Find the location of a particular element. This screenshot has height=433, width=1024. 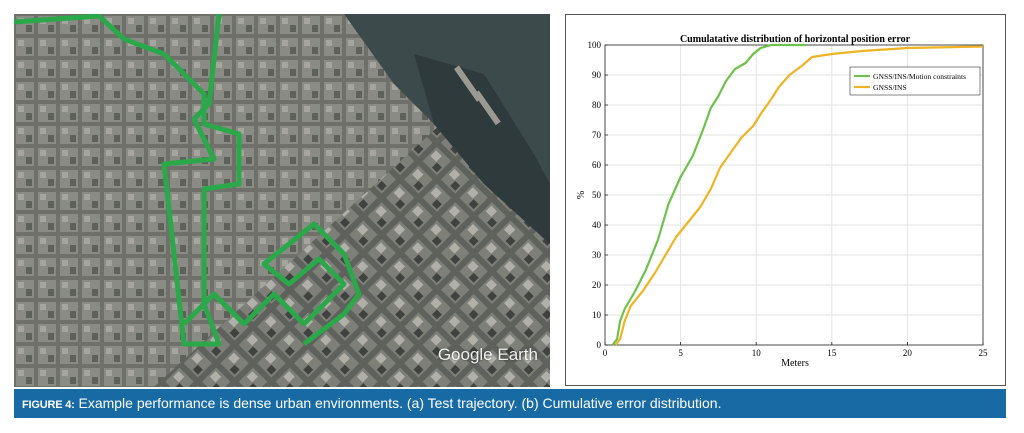

test-trajectory-loop is located at coordinates (272, 283).